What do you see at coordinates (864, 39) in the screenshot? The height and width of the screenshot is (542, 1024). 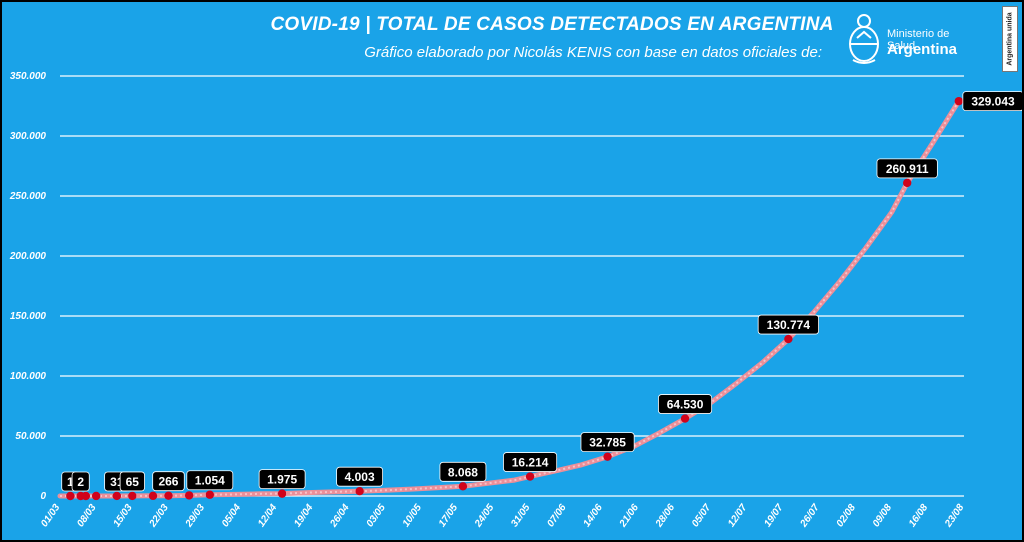 I see `argentina-seal-icon` at bounding box center [864, 39].